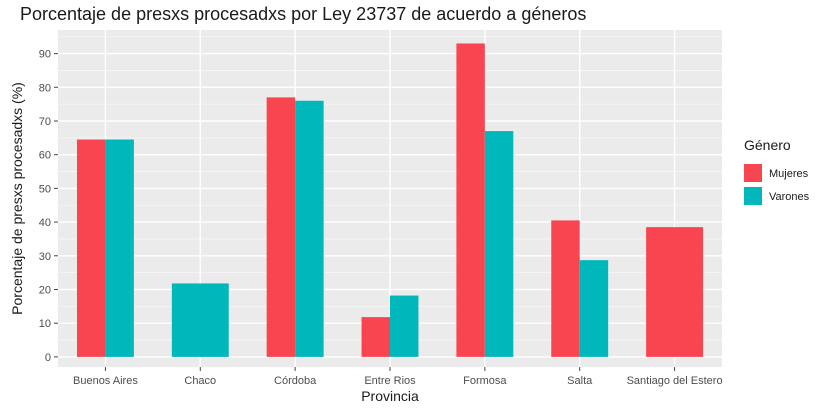 The height and width of the screenshot is (408, 823). I want to click on x-tick-label: Entre Rios, so click(390, 381).